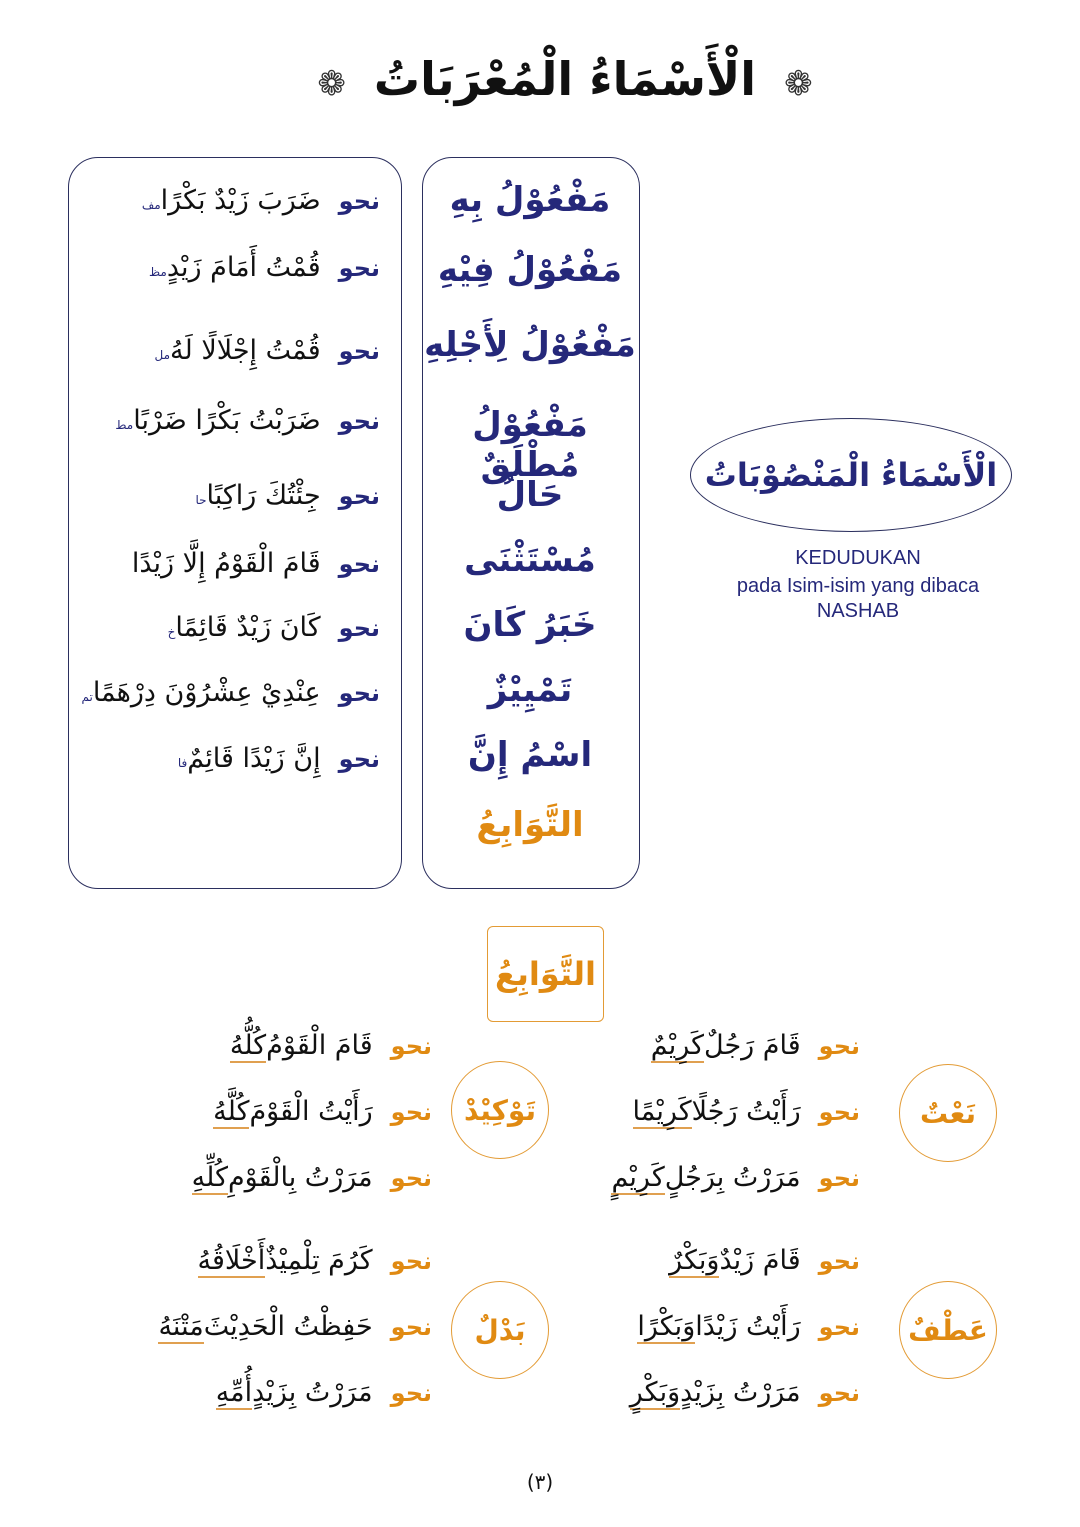  What do you see at coordinates (530, 270) in the screenshot?
I see `category-item: مَفْعُوْلُ فِيْهِ` at bounding box center [530, 270].